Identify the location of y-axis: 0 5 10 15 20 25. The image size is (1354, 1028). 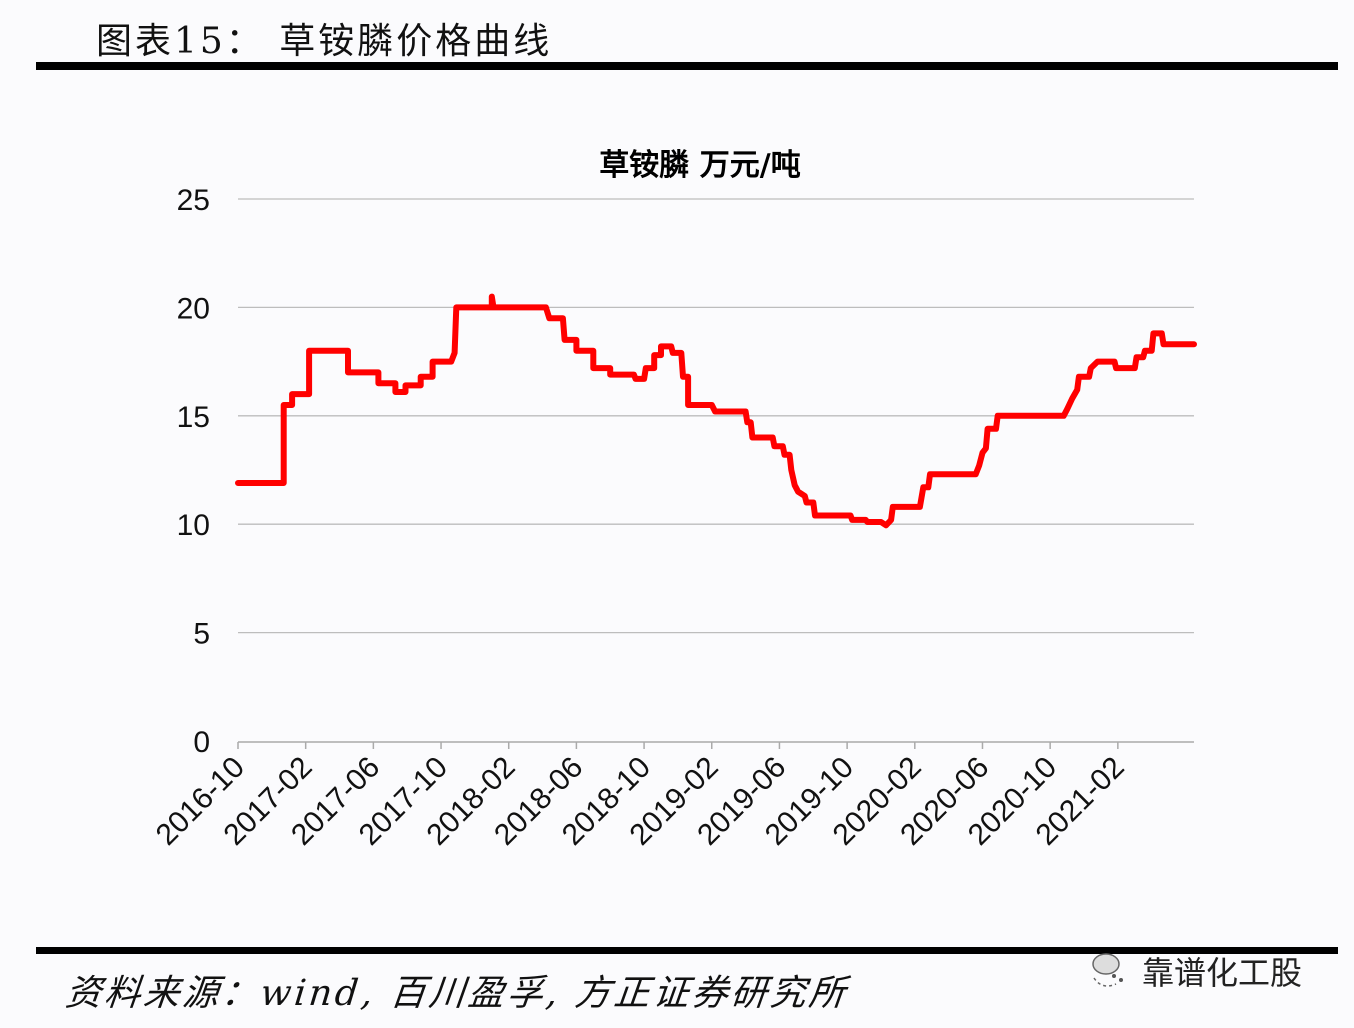
(193, 471).